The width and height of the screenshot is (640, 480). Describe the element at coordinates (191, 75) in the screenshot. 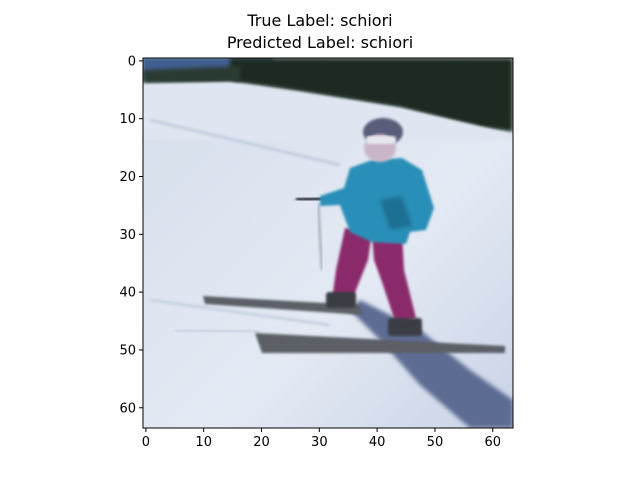

I see `distant-trees` at that location.